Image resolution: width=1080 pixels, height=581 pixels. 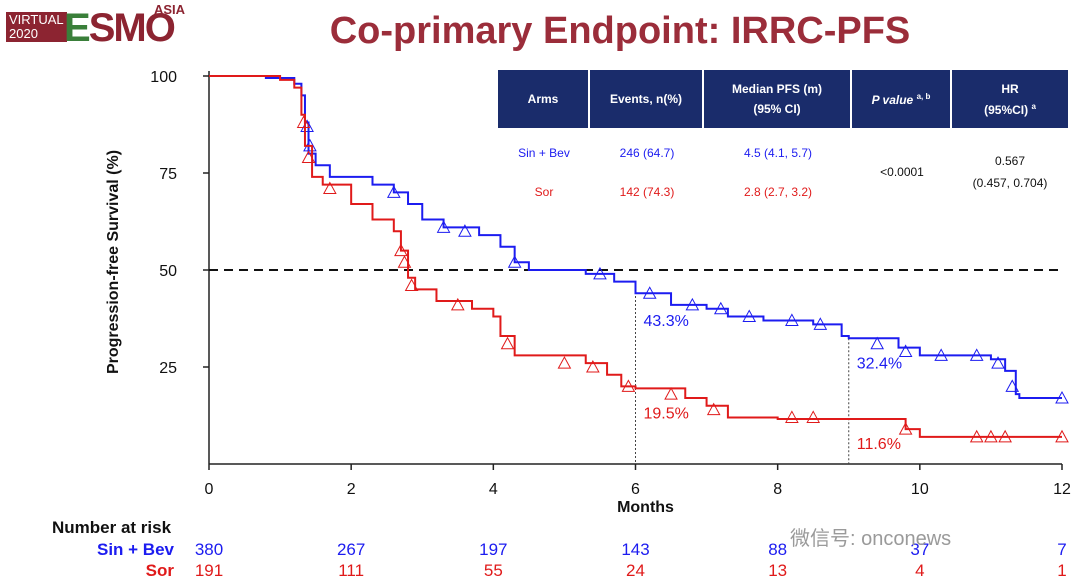 What do you see at coordinates (645, 507) in the screenshot?
I see `x-axis-label: Months` at bounding box center [645, 507].